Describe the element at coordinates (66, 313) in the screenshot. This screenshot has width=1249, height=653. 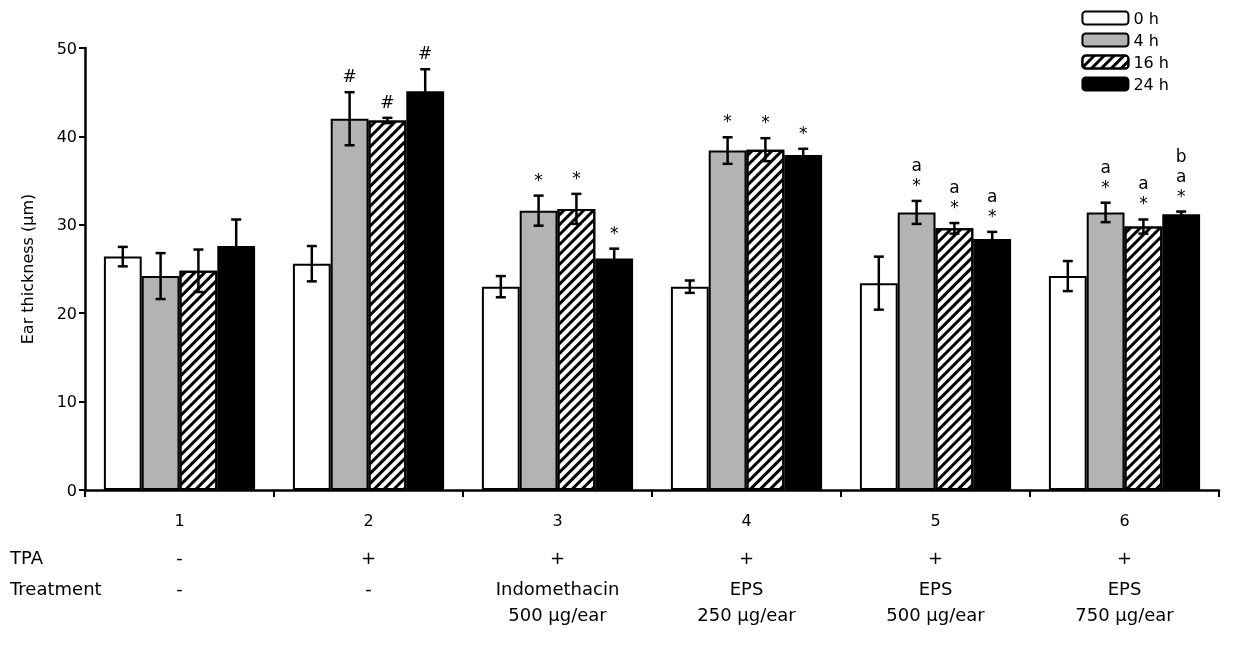
I see `y-tick-label: 20` at that location.